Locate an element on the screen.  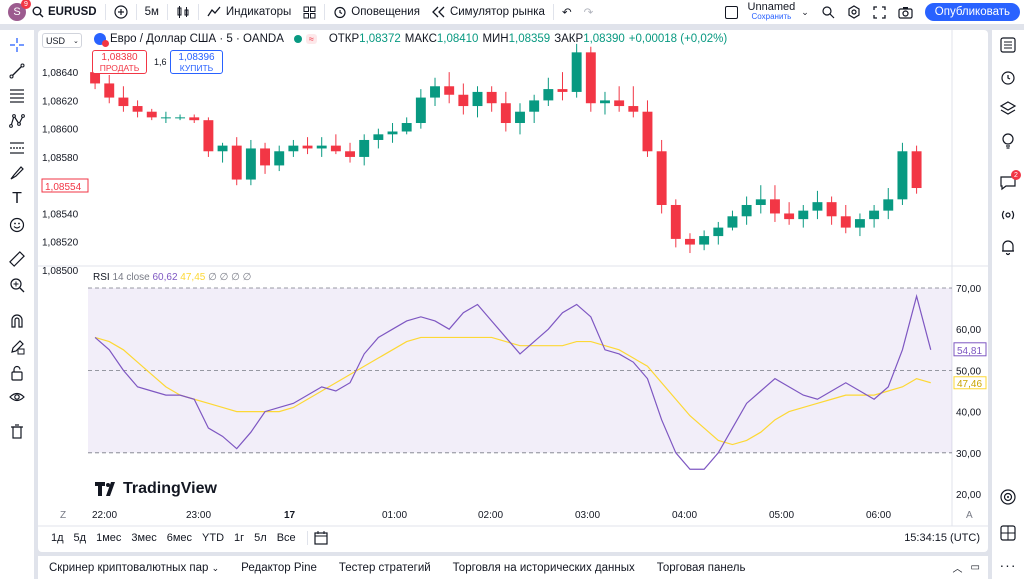
fullscreen-button is located at coordinates (879, 12).